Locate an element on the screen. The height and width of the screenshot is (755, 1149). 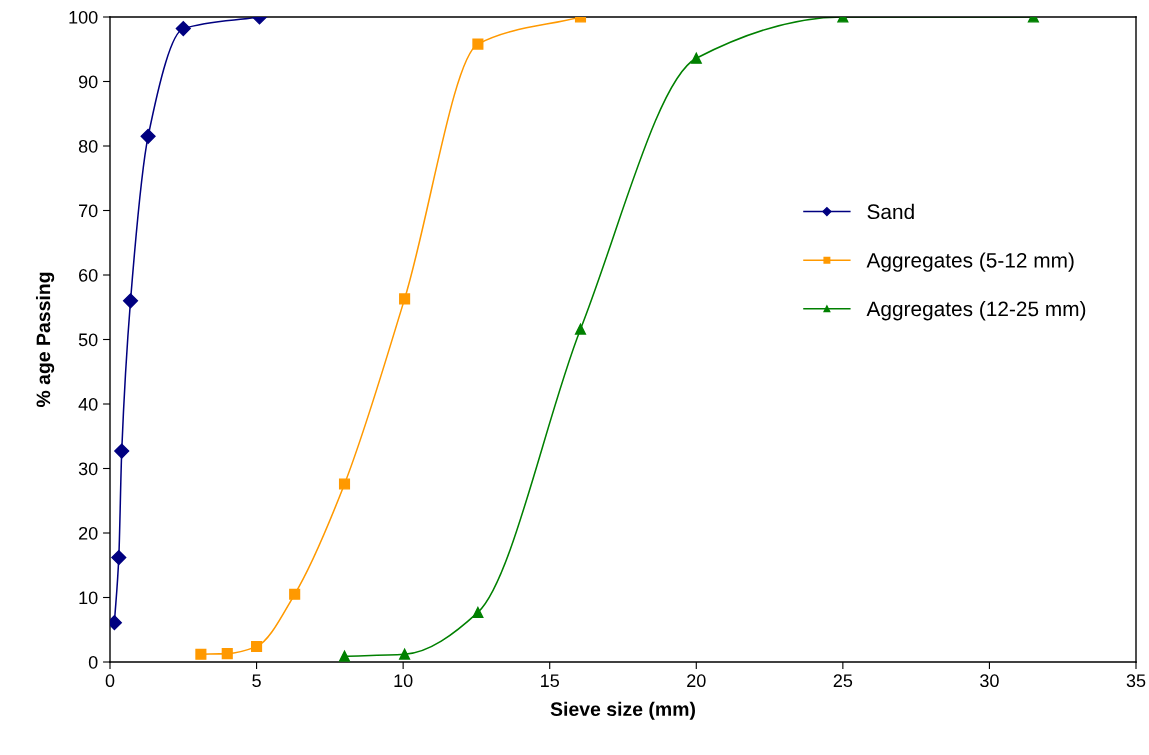
x-axis-title: Sieve size (mm) is located at coordinates (622, 710).